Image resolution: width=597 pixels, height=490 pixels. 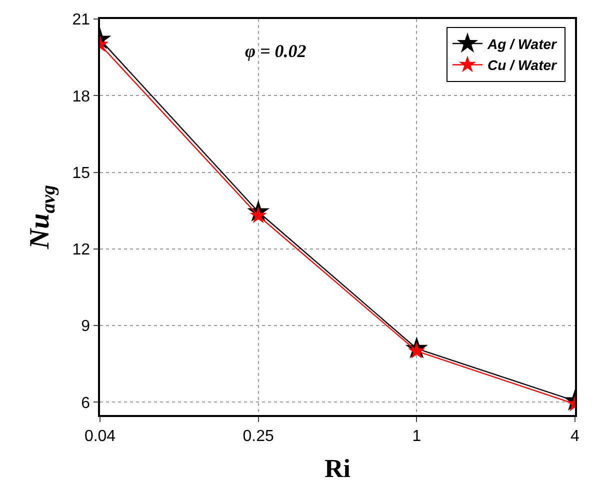 What do you see at coordinates (337, 469) in the screenshot?
I see `x-axis-title: Ri` at bounding box center [337, 469].